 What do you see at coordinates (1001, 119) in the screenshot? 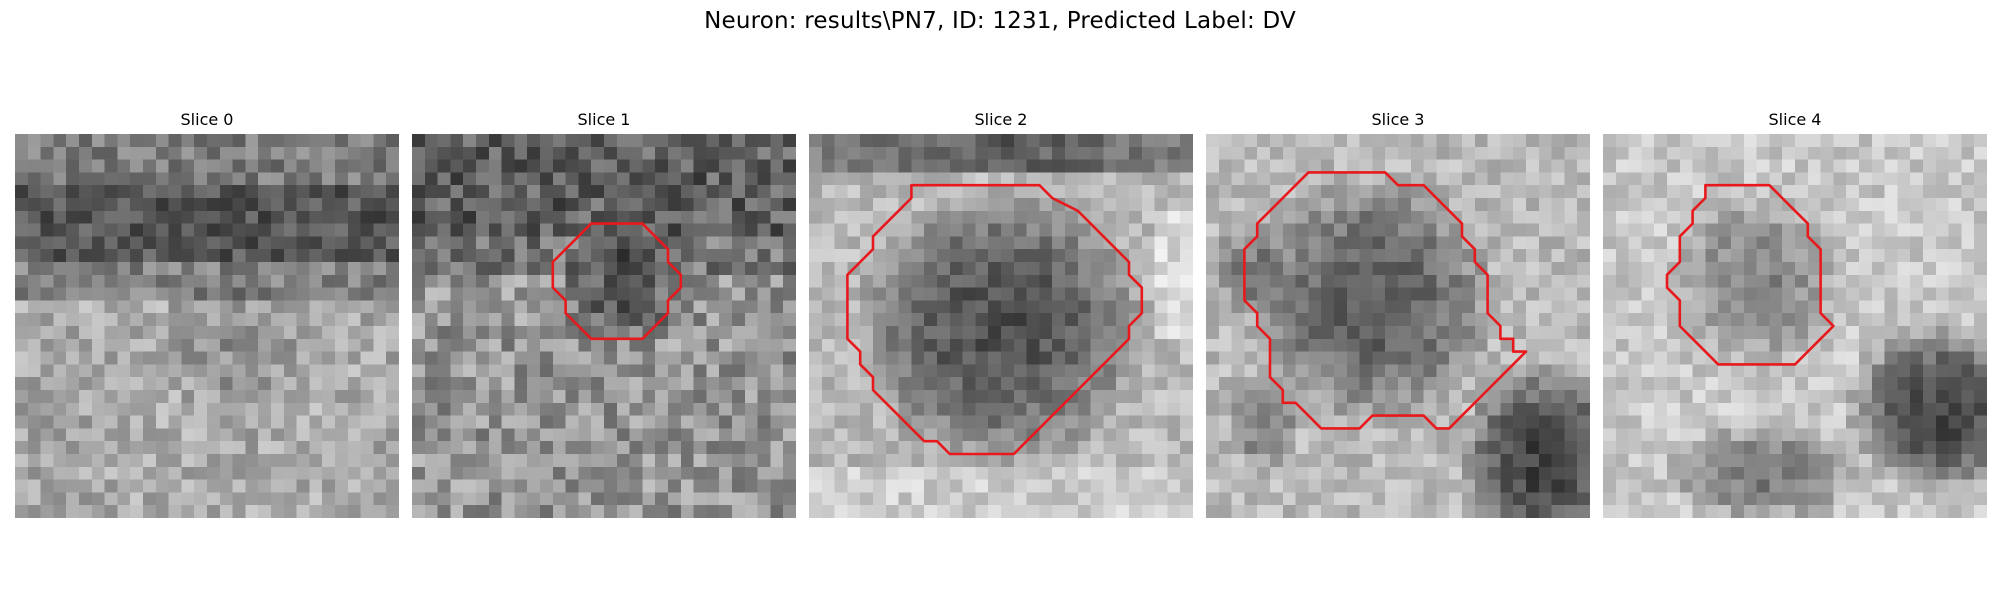
I see `slice-title: Slice 2` at bounding box center [1001, 119].